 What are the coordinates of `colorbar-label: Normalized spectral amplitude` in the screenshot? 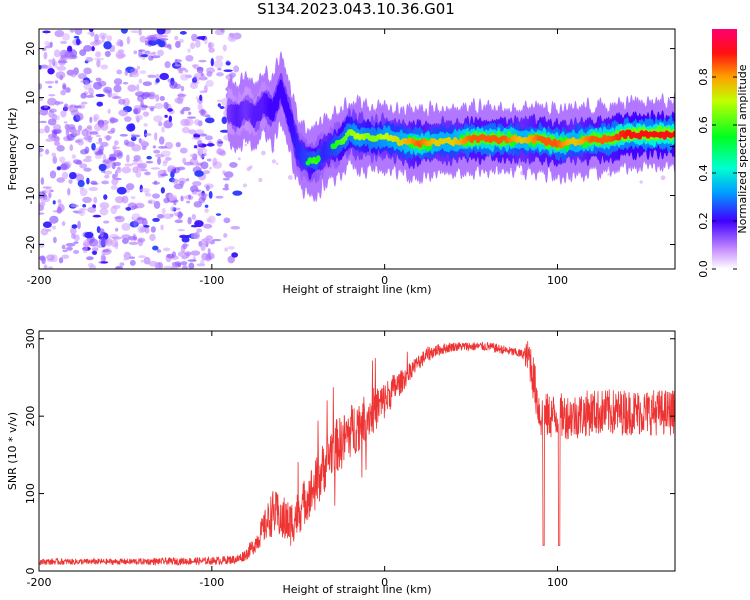 It's located at (742, 148).